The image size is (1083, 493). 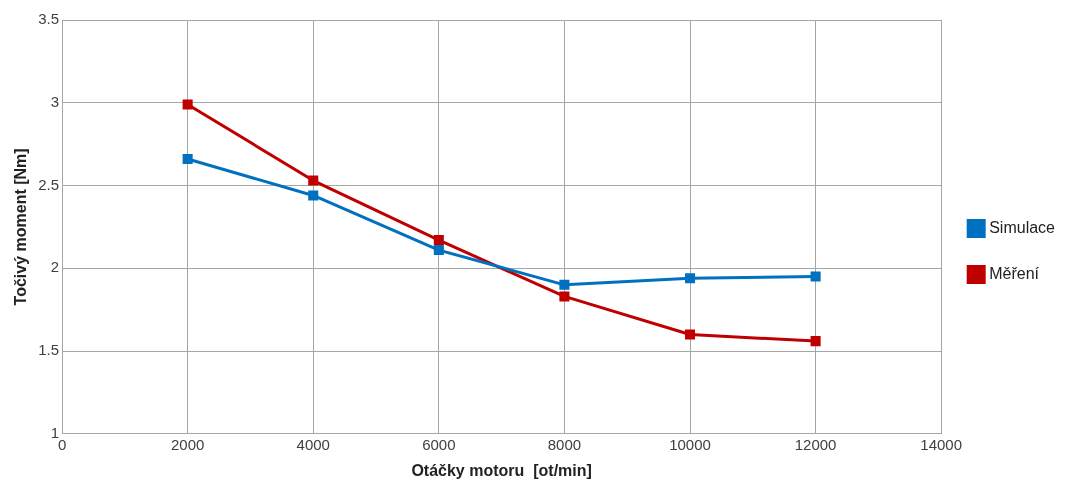 I want to click on x-tick-label: 2000, so click(x=187, y=444).